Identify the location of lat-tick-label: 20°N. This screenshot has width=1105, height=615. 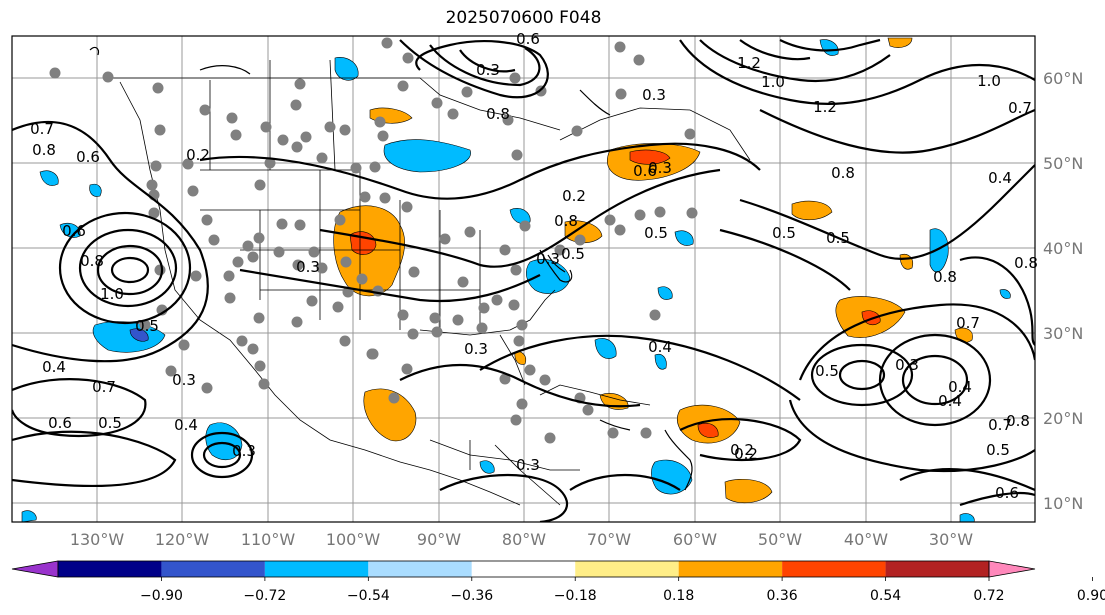
(1063, 418).